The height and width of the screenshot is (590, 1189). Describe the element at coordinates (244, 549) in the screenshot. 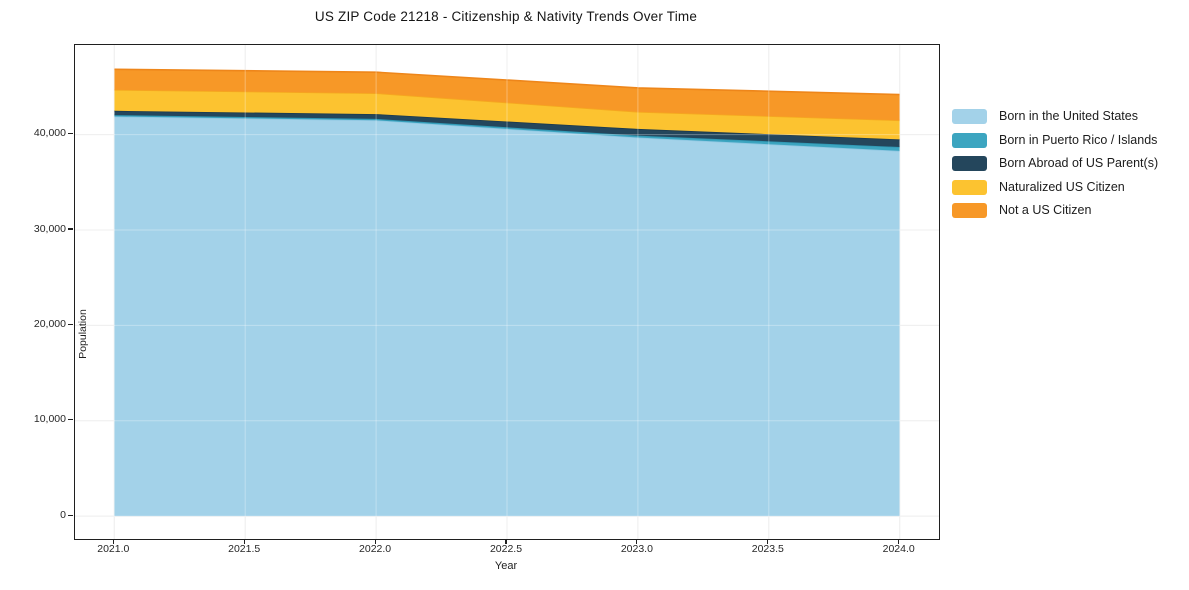

I see `x-tick-label: 2021.5` at that location.